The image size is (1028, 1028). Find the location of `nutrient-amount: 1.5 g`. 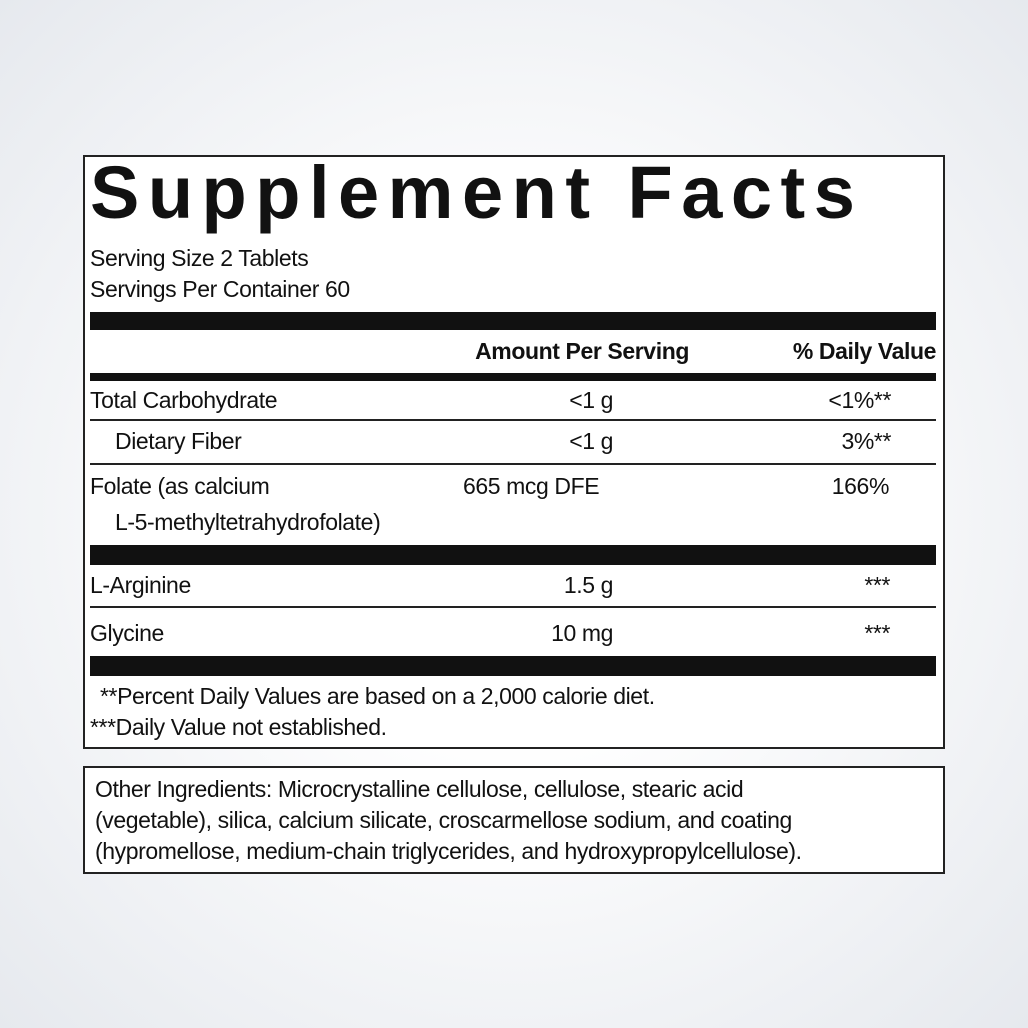

nutrient-amount: 1.5 g is located at coordinates (588, 585).